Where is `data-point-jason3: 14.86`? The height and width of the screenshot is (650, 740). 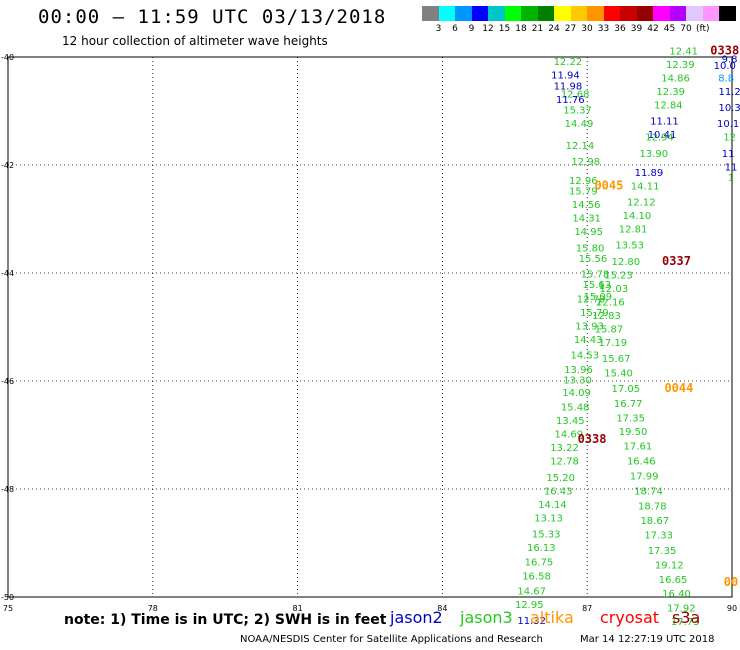 data-point-jason3: 14.86 is located at coordinates (675, 78).